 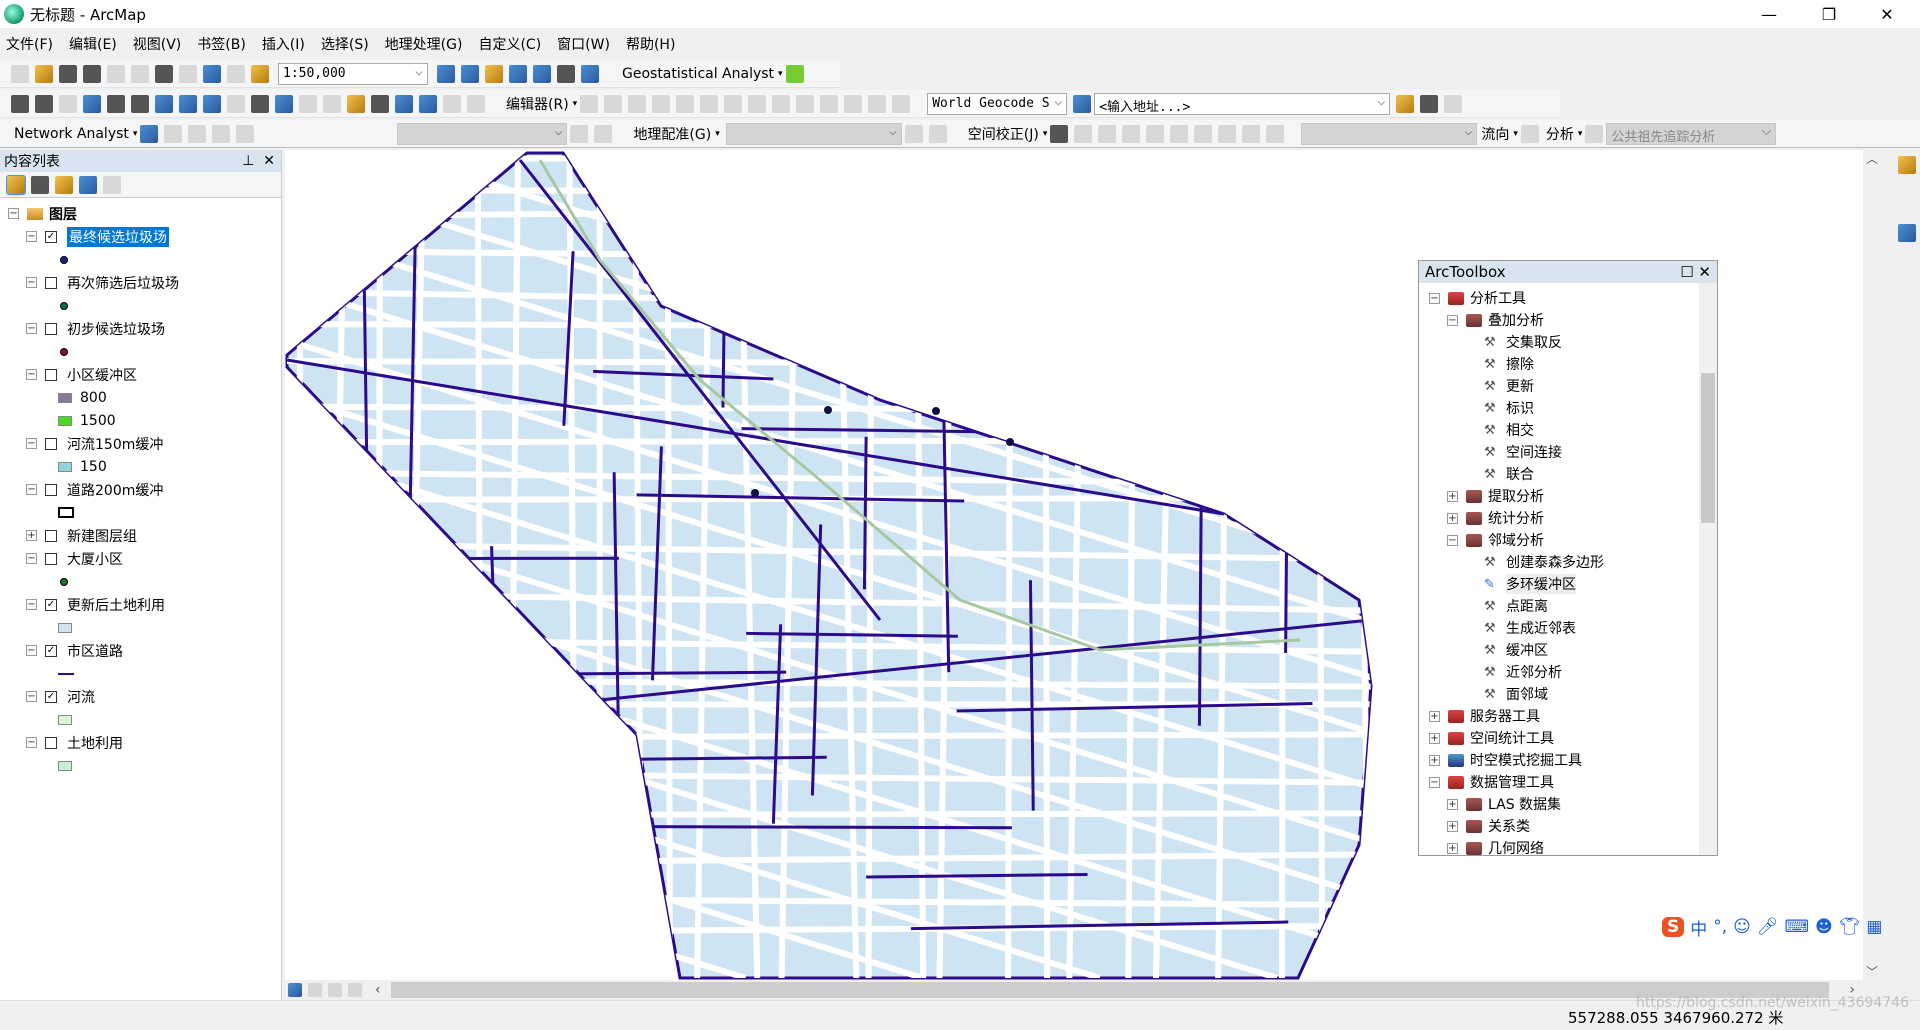 What do you see at coordinates (221, 45) in the screenshot?
I see `menu-item: 书签(B)` at bounding box center [221, 45].